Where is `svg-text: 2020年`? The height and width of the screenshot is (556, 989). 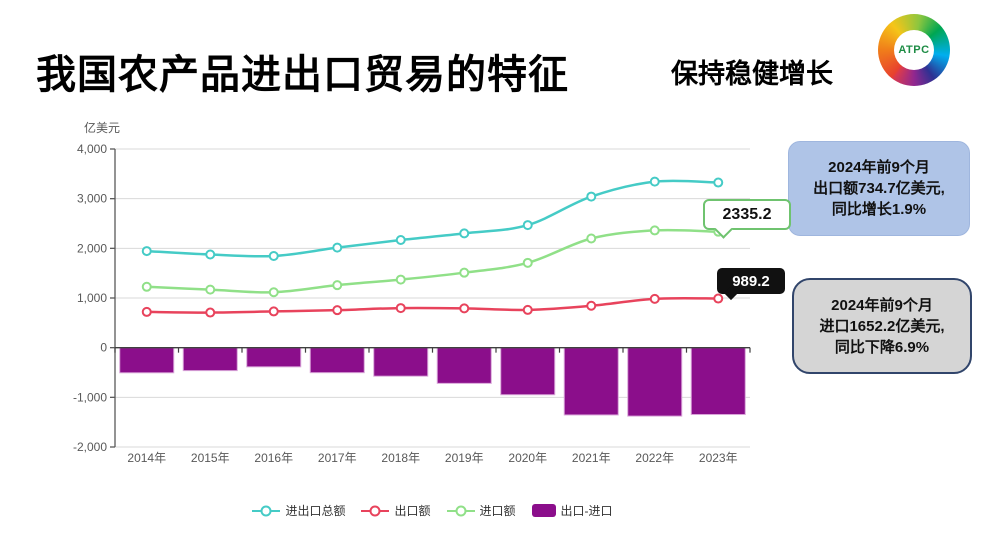 svg-text: 2020年 is located at coordinates (527, 458).